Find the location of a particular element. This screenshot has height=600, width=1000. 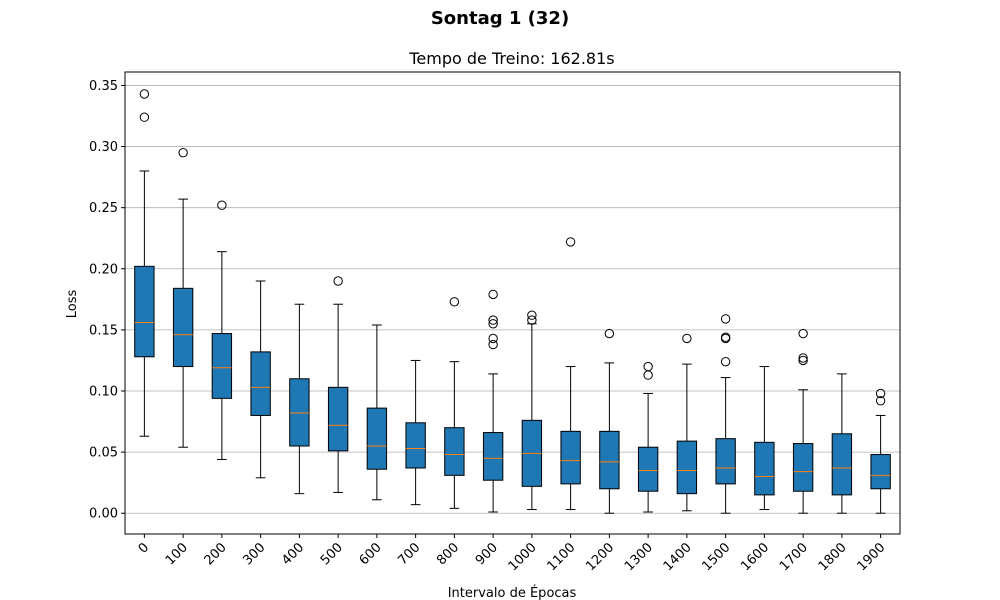

x-tick-label: 800 is located at coordinates (448, 554).